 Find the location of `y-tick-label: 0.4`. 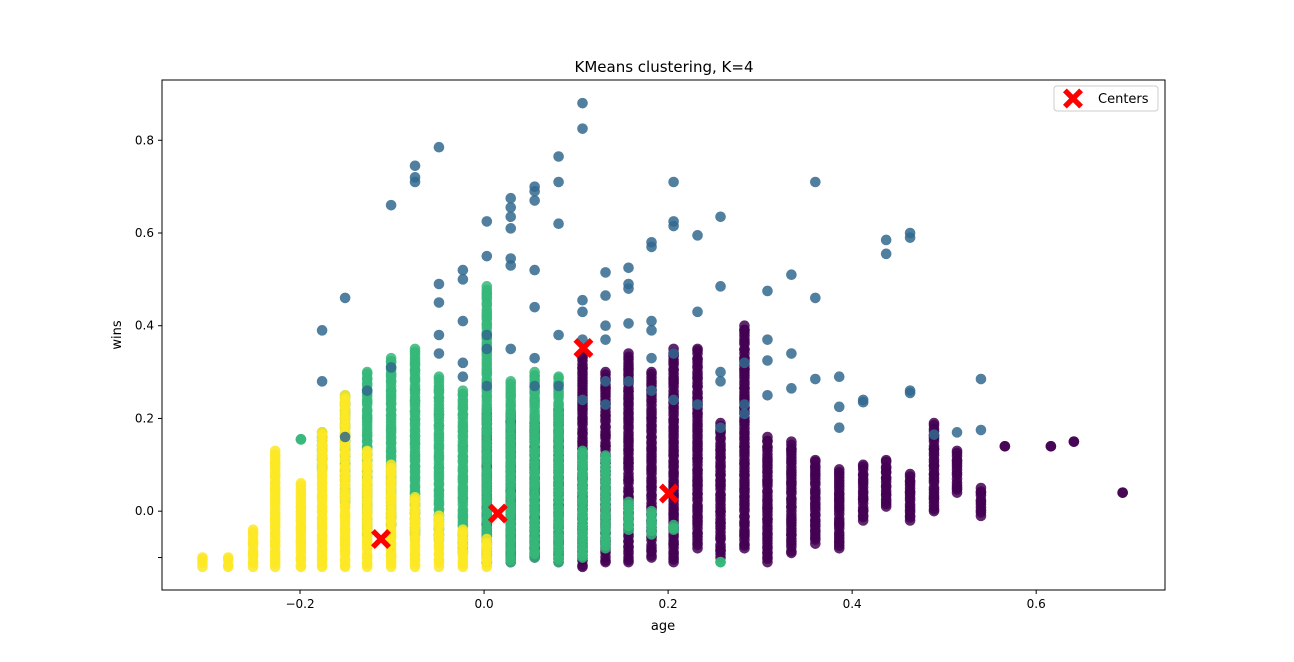

y-tick-label: 0.4 is located at coordinates (144, 326).